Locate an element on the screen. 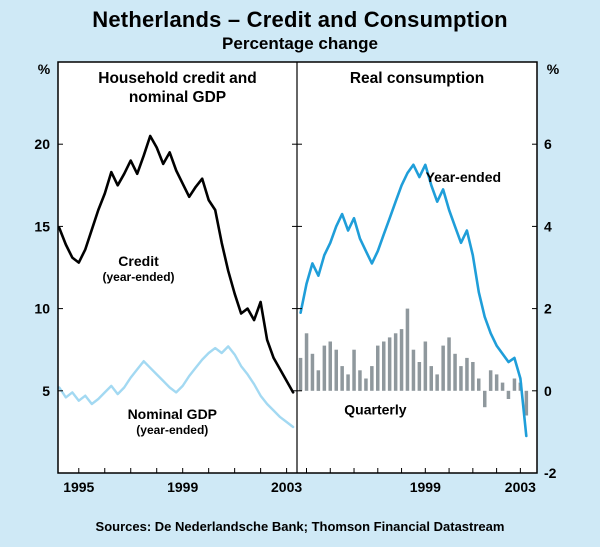 The image size is (600, 547). y-axis-label-right: 2 is located at coordinates (548, 309).